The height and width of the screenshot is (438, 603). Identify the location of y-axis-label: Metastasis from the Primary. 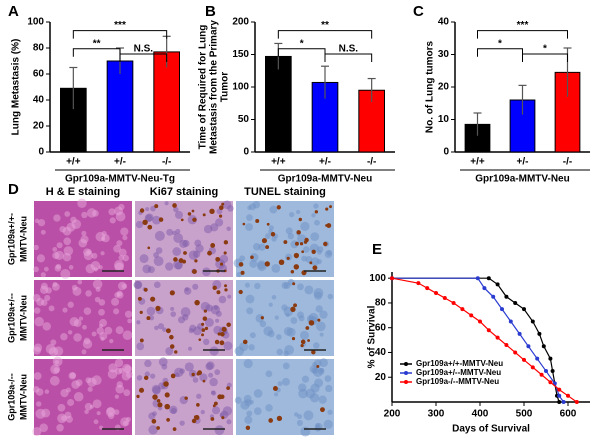
(214, 87).